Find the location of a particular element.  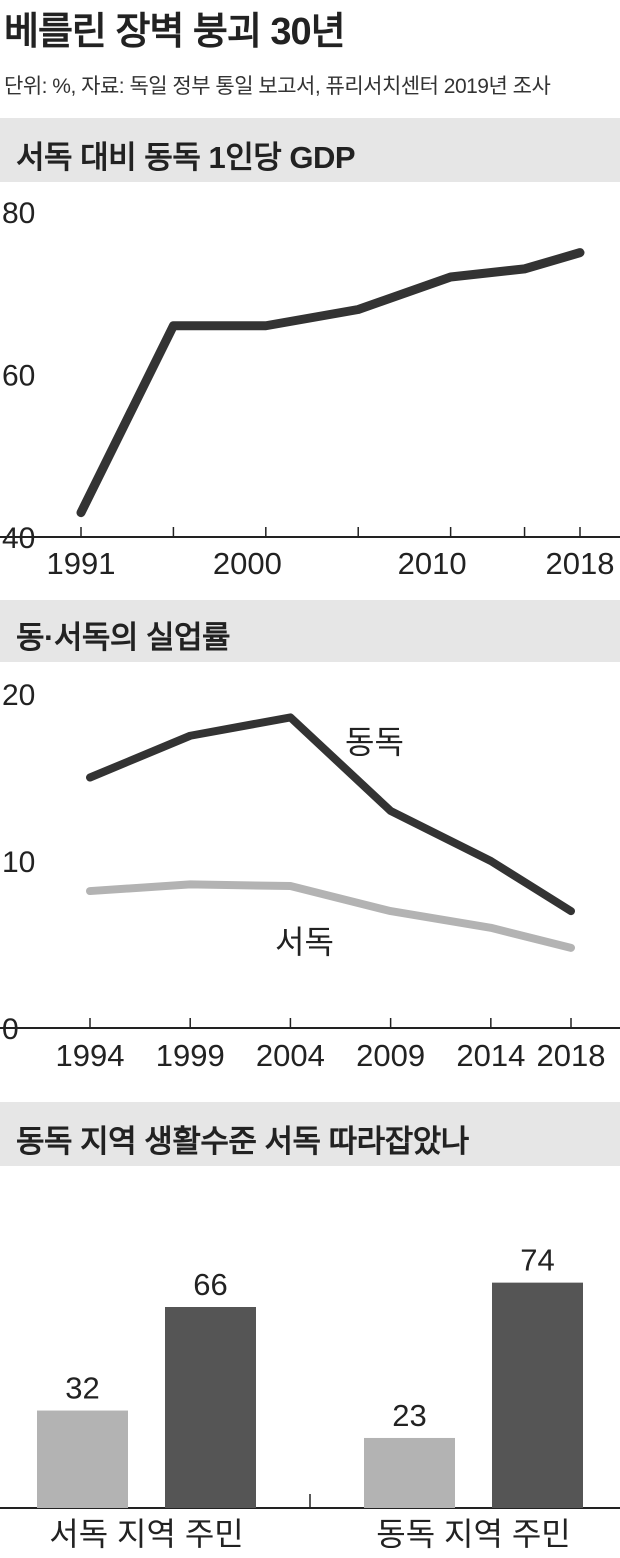

y-tick-label: 60 is located at coordinates (18, 376).